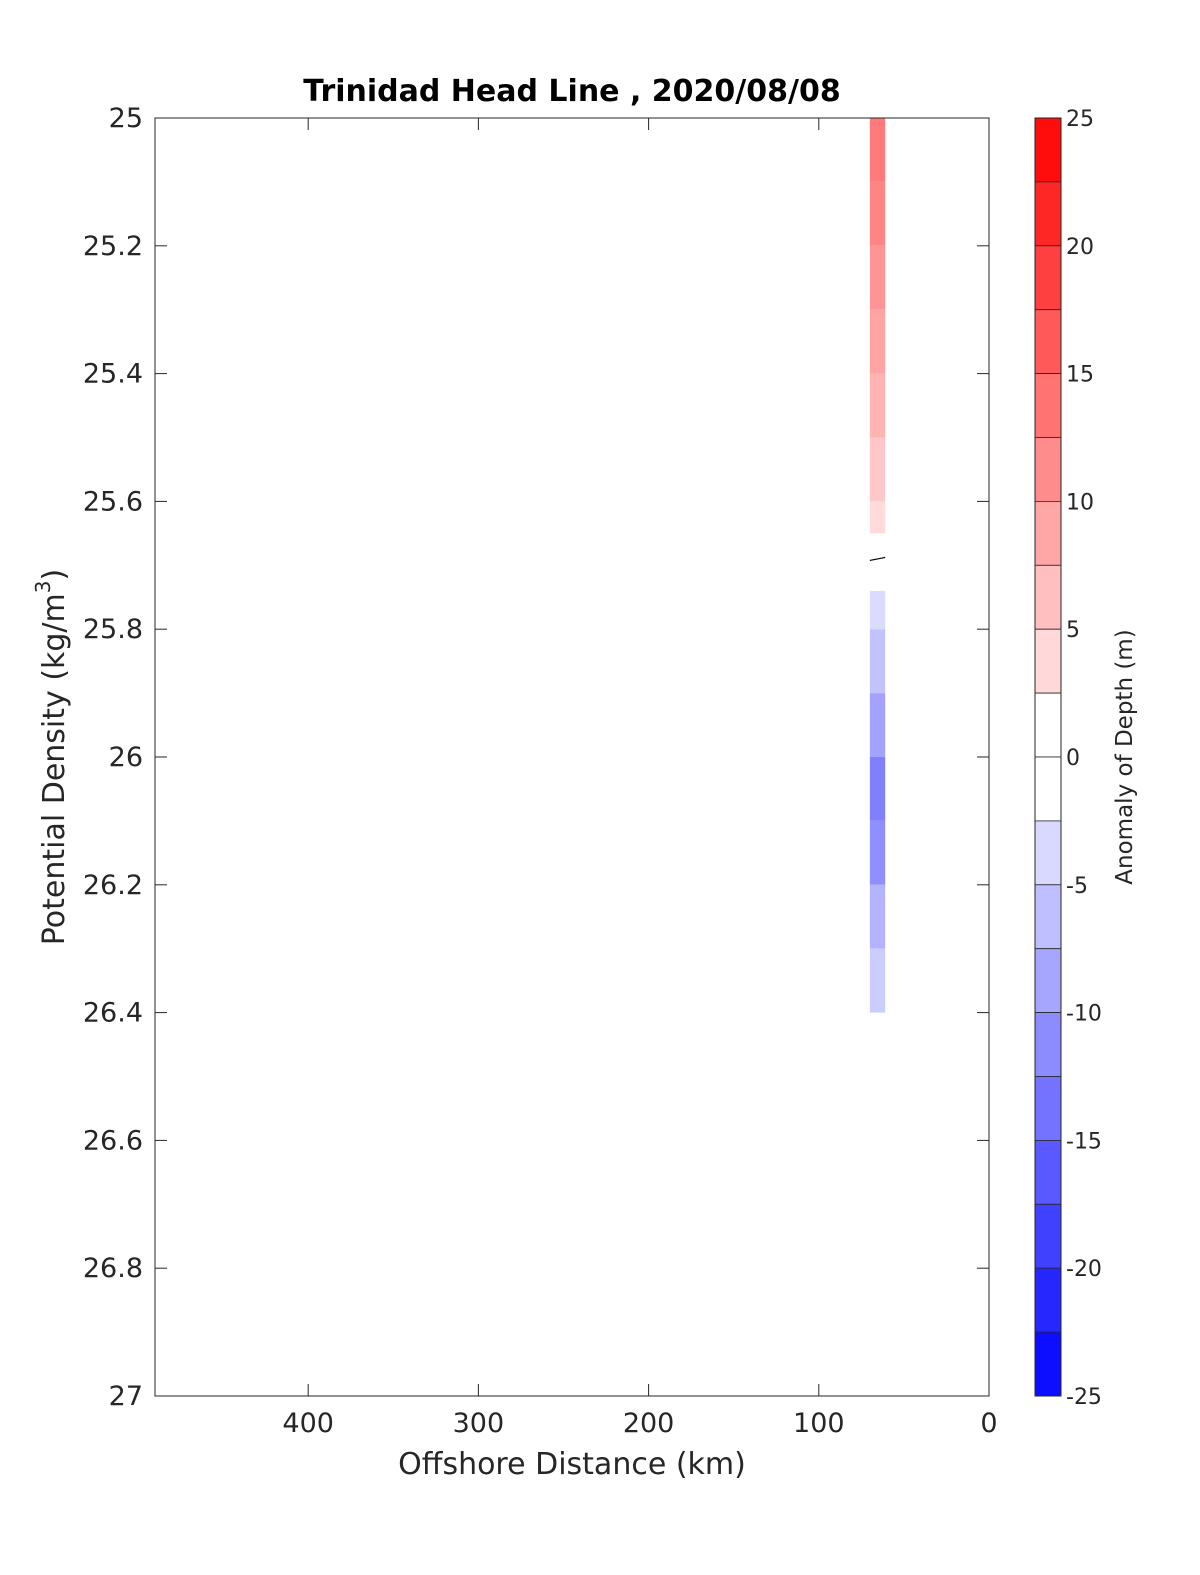 The height and width of the screenshot is (1575, 1200). What do you see at coordinates (877, 558) in the screenshot?
I see `zero-contour-line` at bounding box center [877, 558].